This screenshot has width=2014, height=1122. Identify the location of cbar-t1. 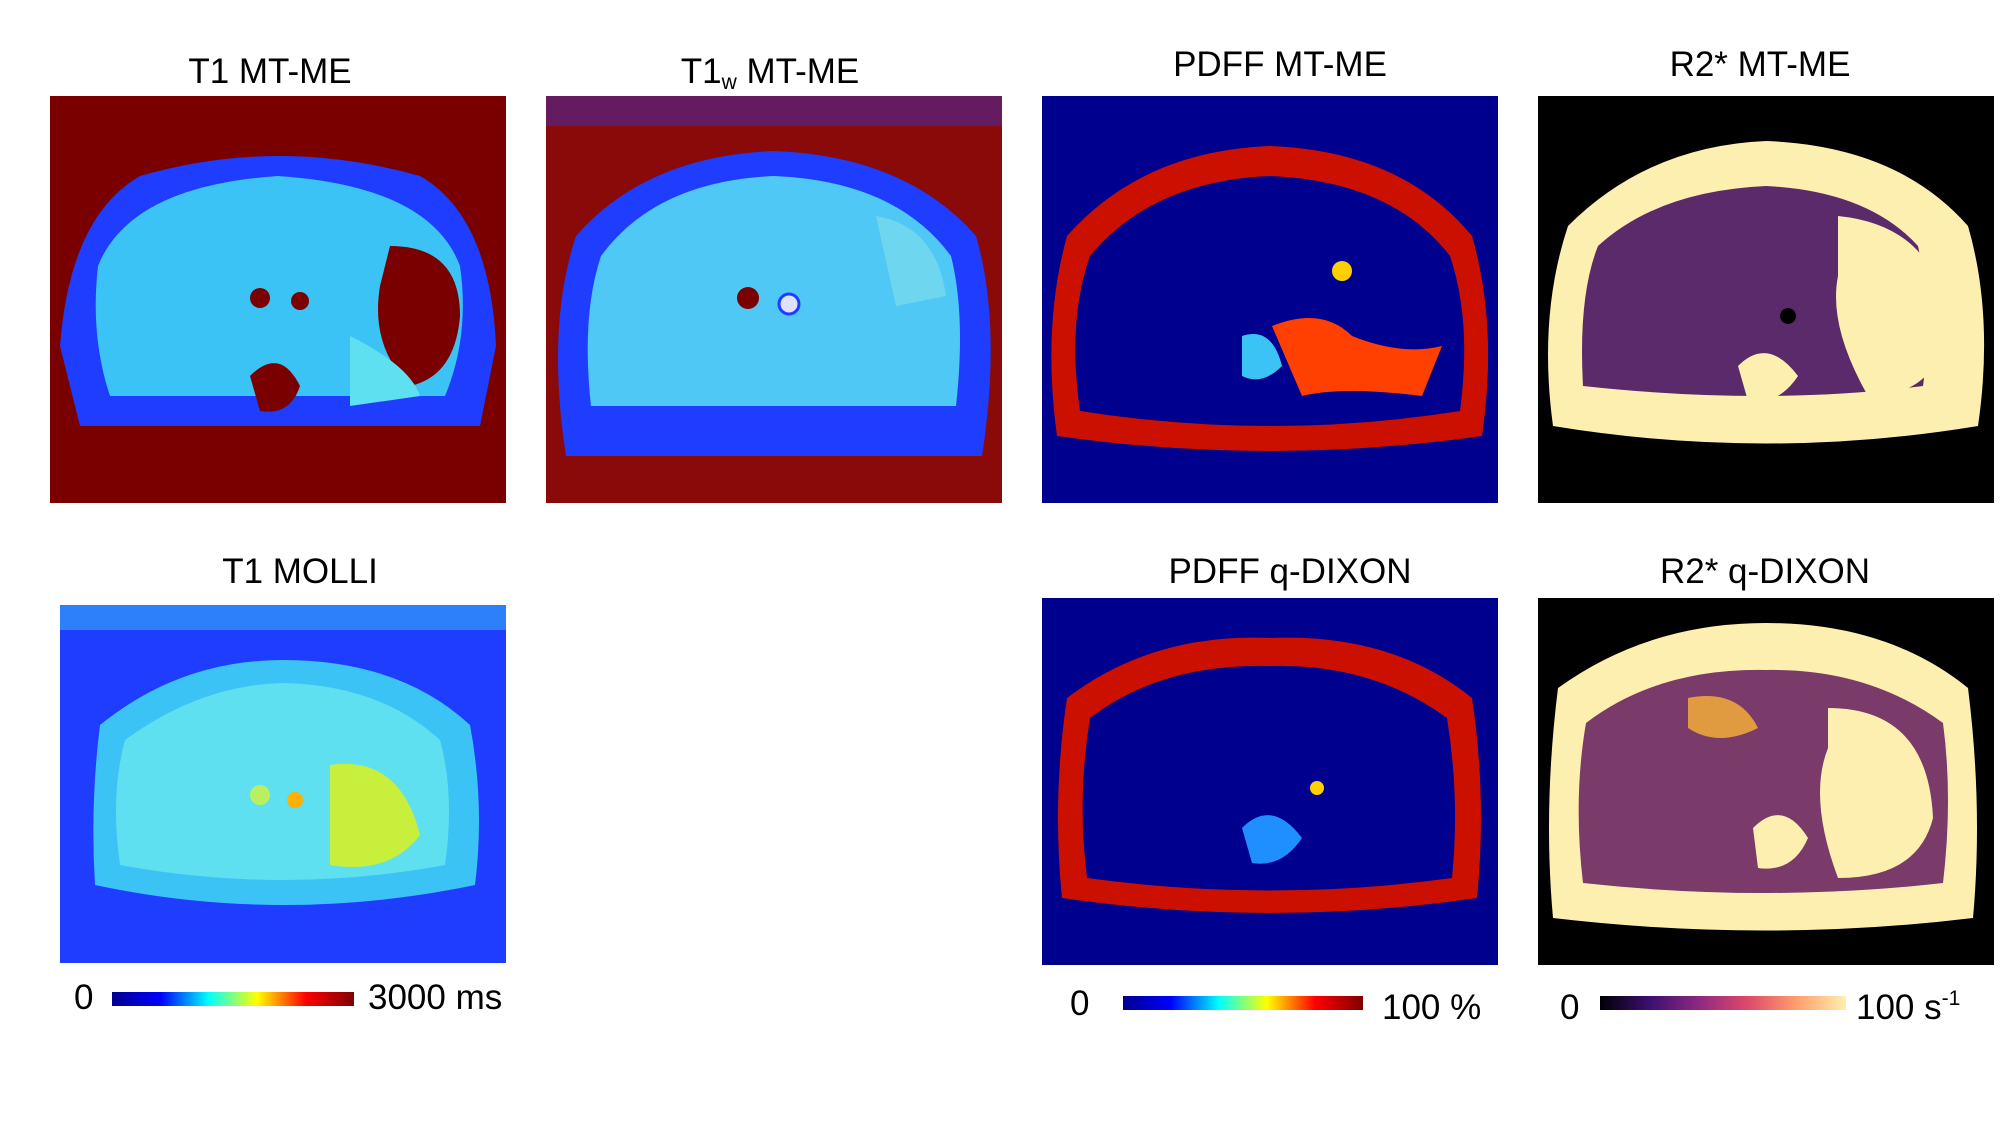
(233, 999).